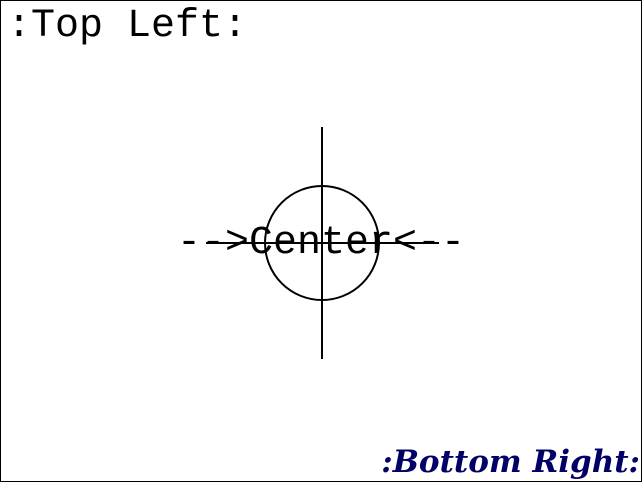 This screenshot has height=482, width=642. What do you see at coordinates (510, 462) in the screenshot?
I see `bottom-right-label: :Bottom Right:` at bounding box center [510, 462].